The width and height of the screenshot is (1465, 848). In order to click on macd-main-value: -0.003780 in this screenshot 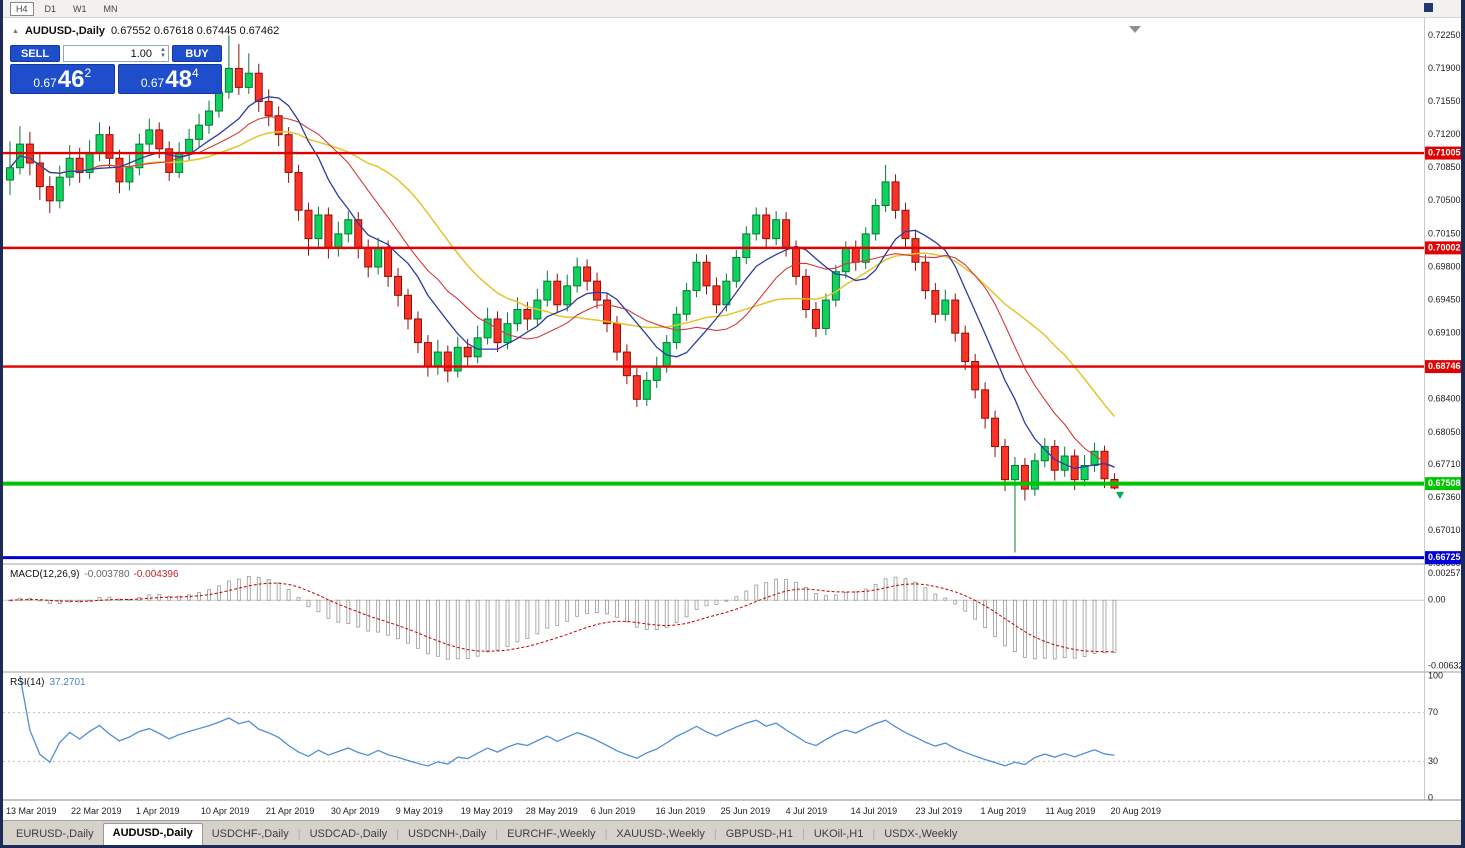, I will do `click(107, 574)`.